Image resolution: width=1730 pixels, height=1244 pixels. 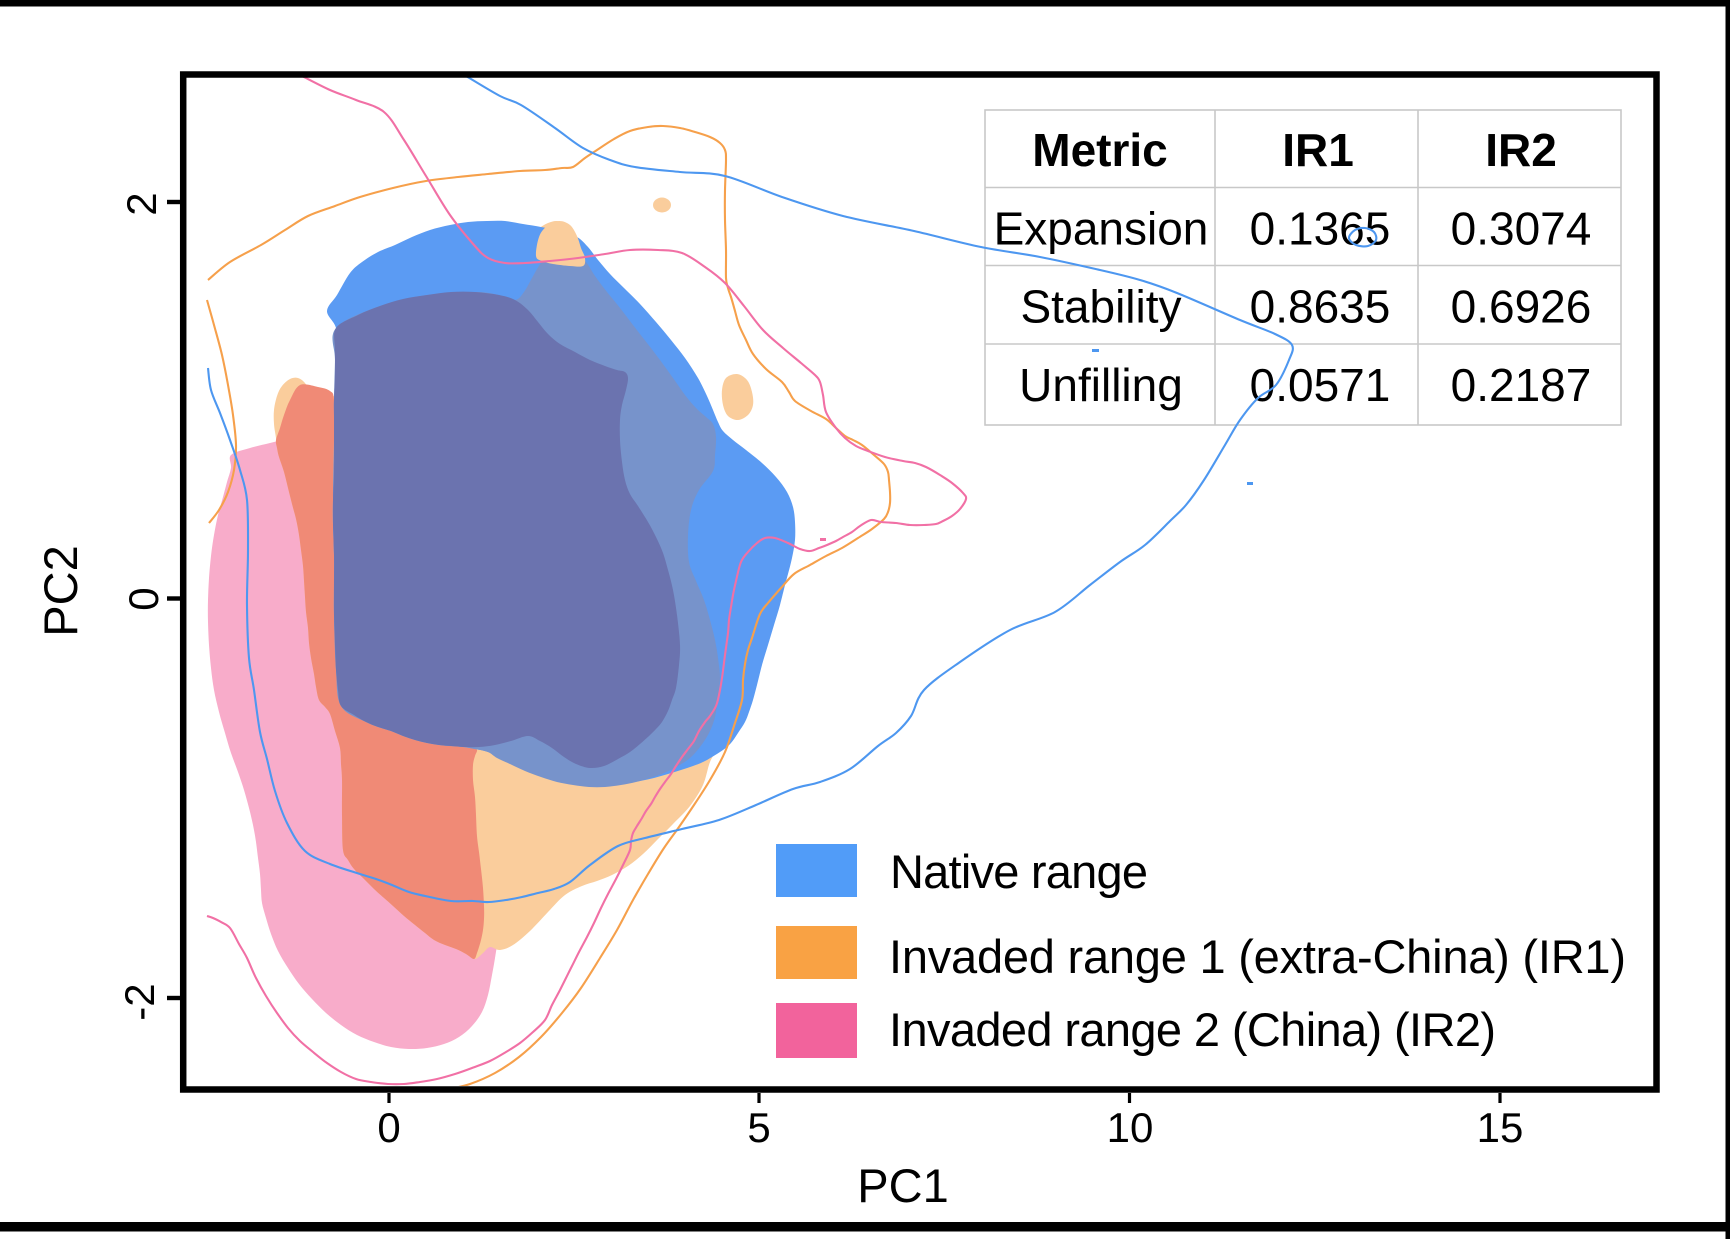 What do you see at coordinates (1100, 307) in the screenshot?
I see `svg-text: Stability` at bounding box center [1100, 307].